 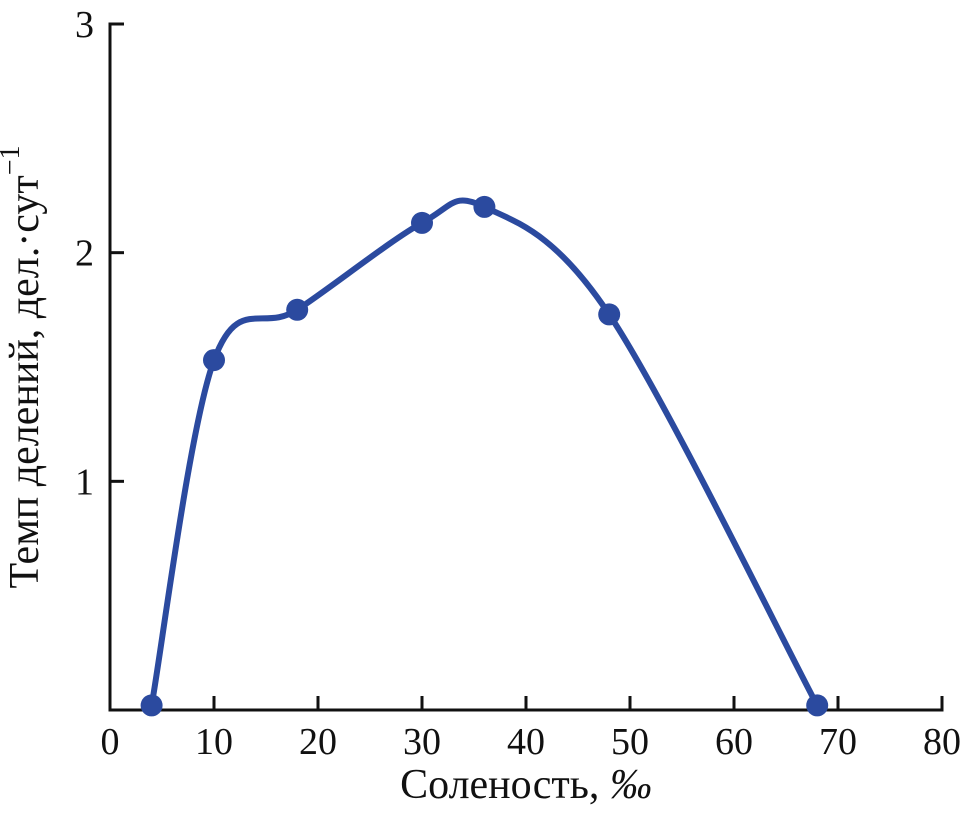 What do you see at coordinates (110, 742) in the screenshot?
I see `x-tick-label: 0` at bounding box center [110, 742].